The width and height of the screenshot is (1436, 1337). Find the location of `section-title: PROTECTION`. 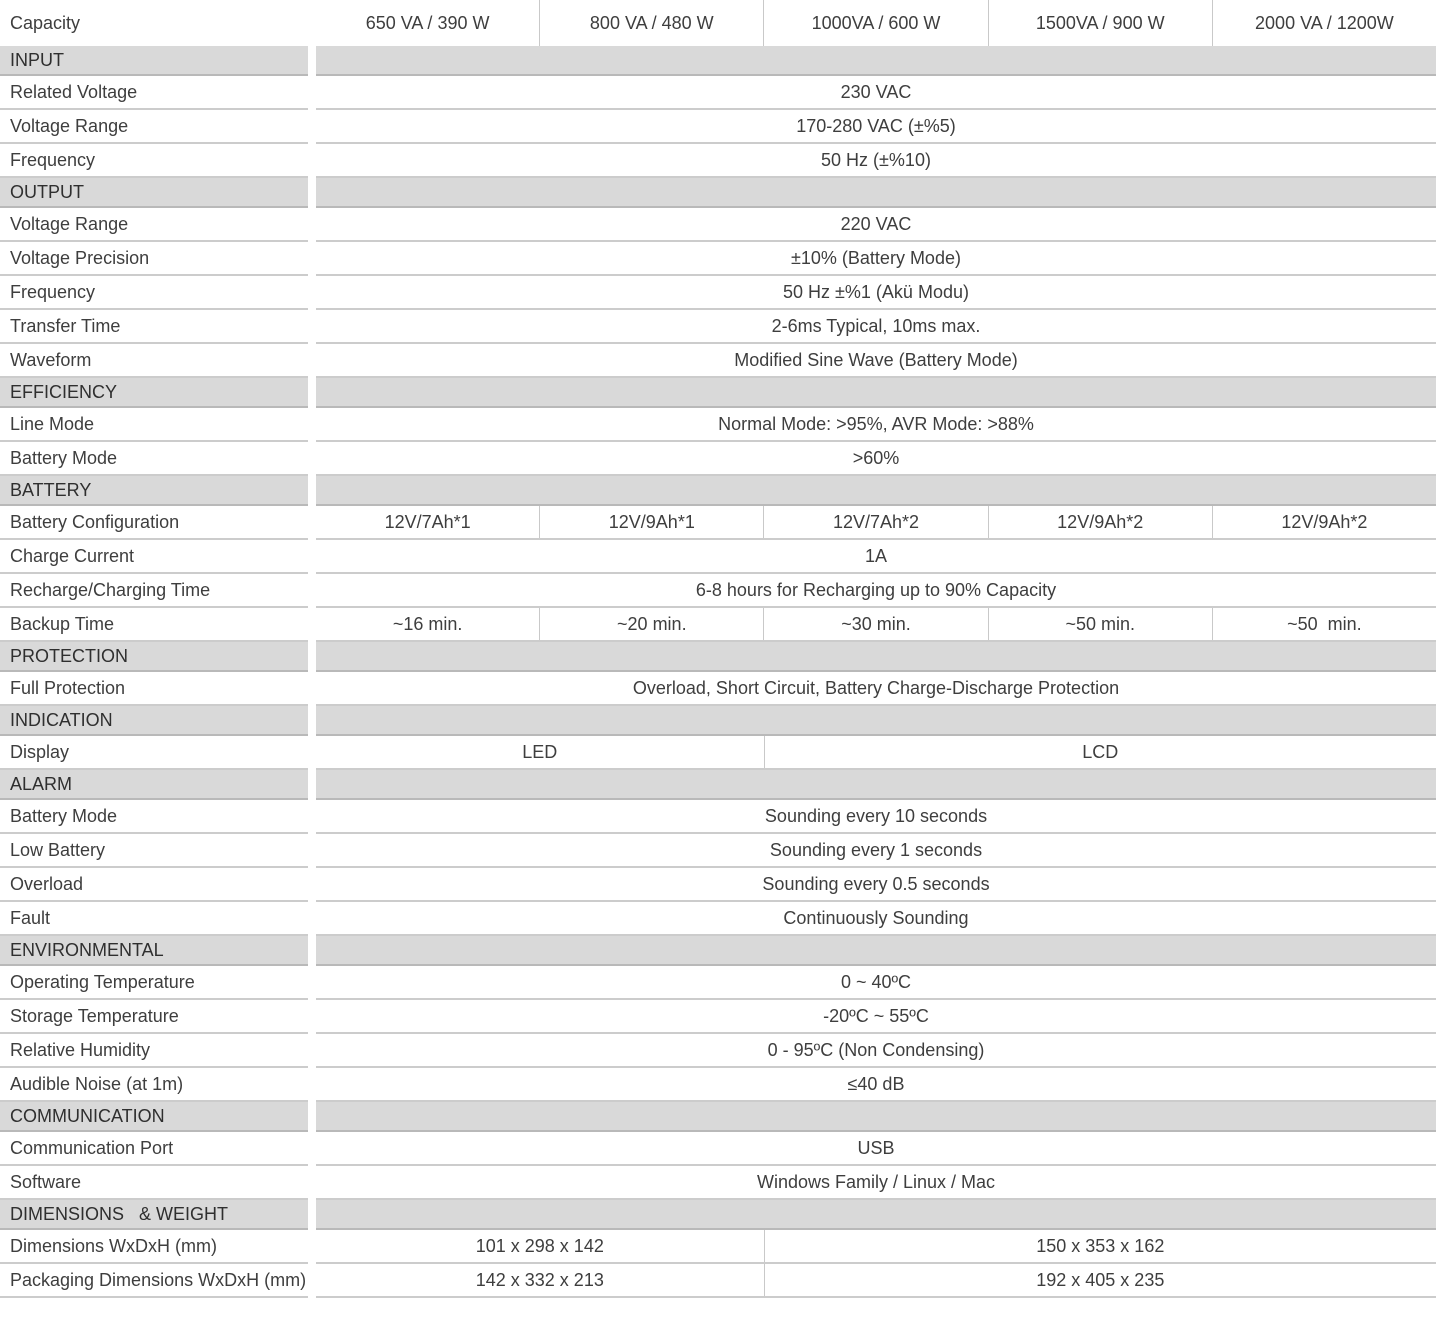

section-title: PROTECTION is located at coordinates (154, 657).